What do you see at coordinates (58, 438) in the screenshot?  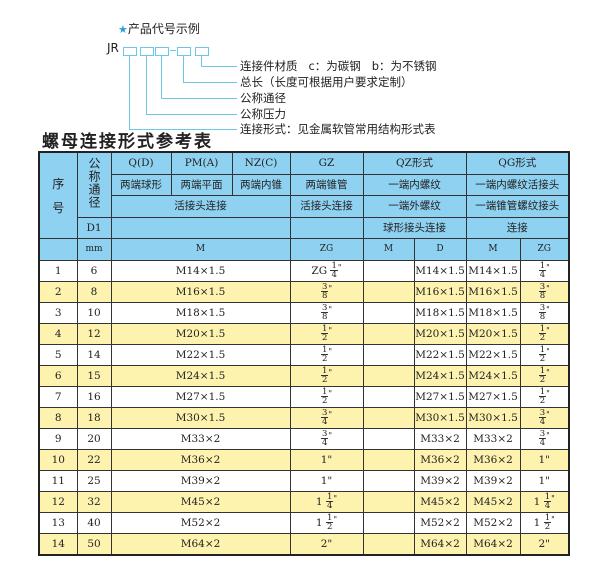 I see `cell-seq: 9` at bounding box center [58, 438].